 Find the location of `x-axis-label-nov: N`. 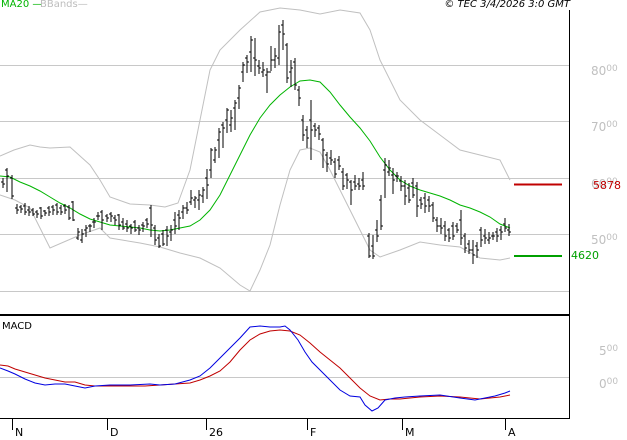

x-axis-label-nov: N is located at coordinates (19, 432).